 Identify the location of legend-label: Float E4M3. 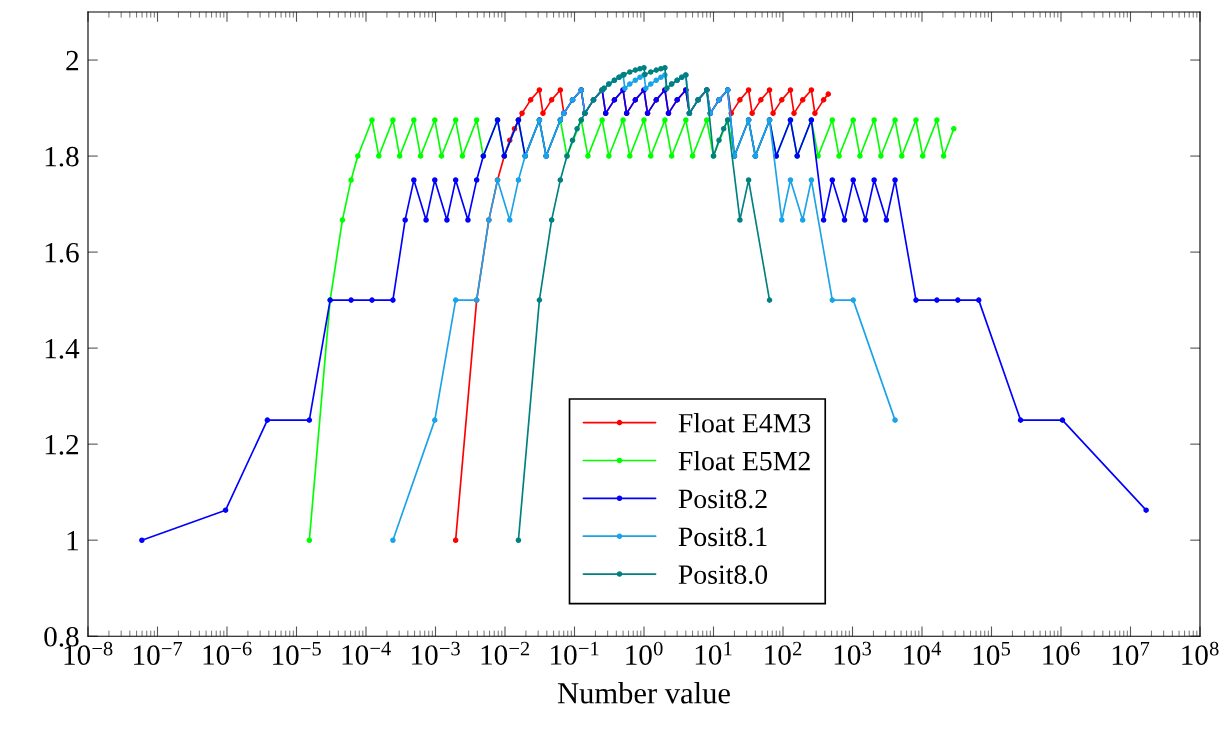
(744, 423).